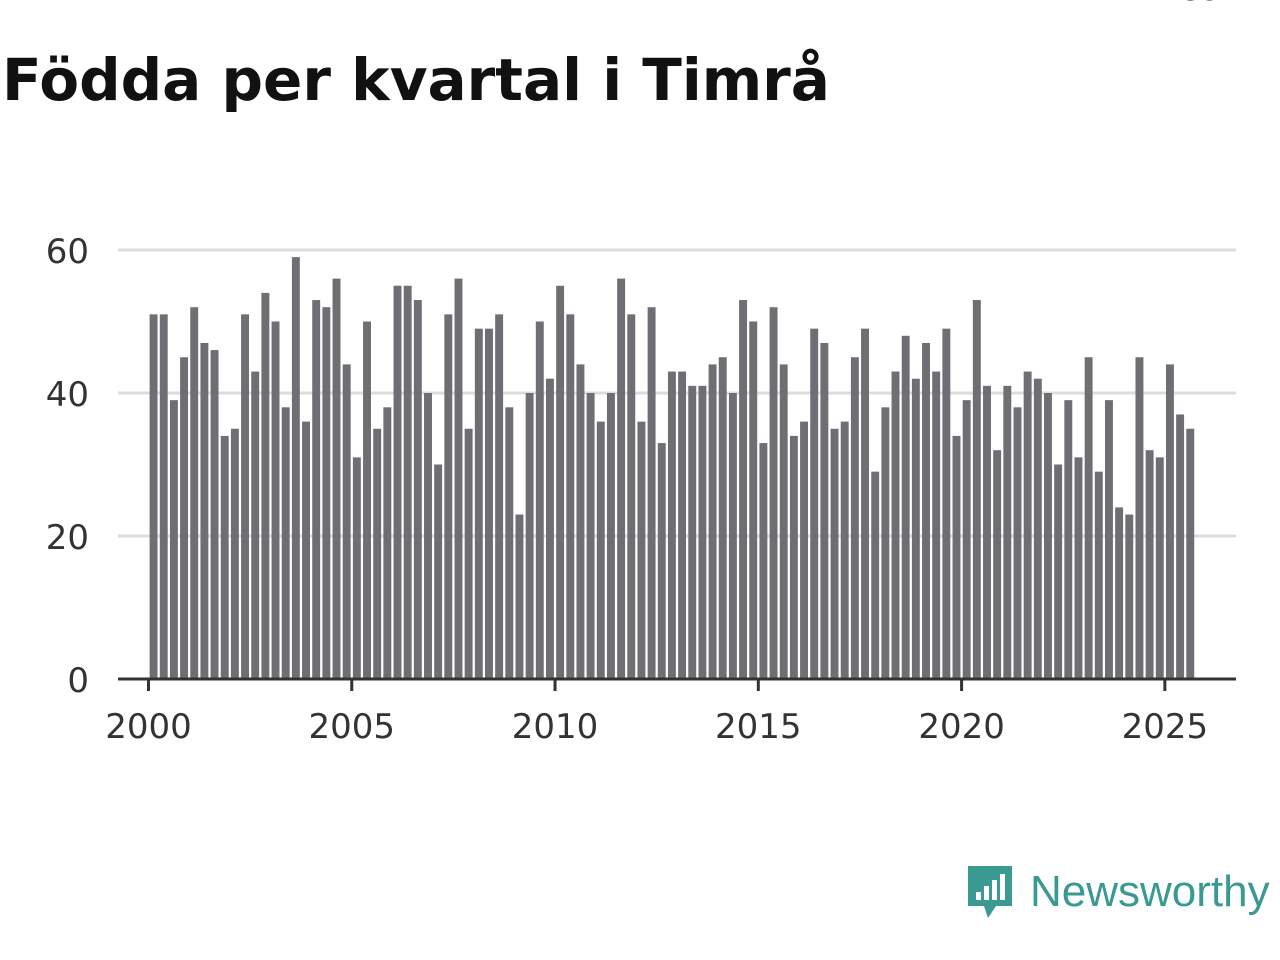 Image resolution: width=1280 pixels, height=960 pixels. What do you see at coordinates (758, 727) in the screenshot?
I see `x-tick-label: 2015` at bounding box center [758, 727].